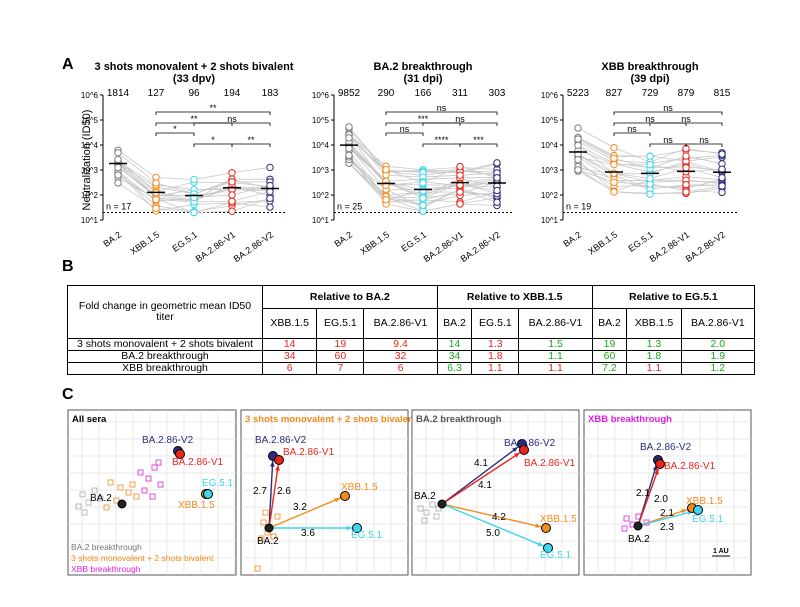 Image resolution: width=800 pixels, height=607 pixels. What do you see at coordinates (321, 220) in the screenshot?
I see `y-tick-label: 10^1` at bounding box center [321, 220].